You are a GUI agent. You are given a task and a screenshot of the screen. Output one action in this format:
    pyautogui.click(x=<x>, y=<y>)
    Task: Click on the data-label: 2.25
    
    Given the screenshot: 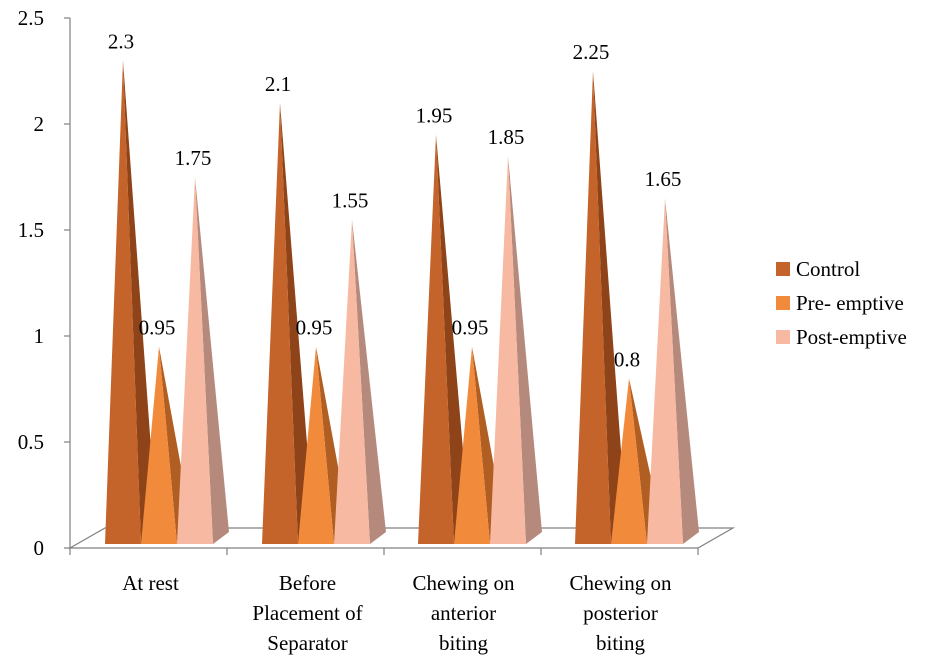 What is the action you would take?
    pyautogui.click(x=591, y=52)
    